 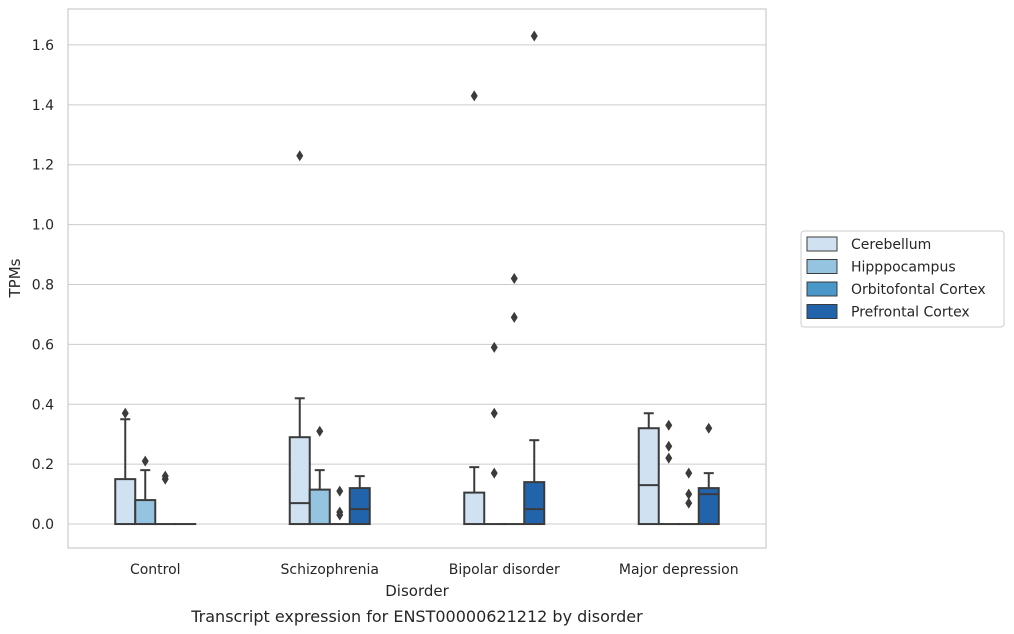 I want to click on y-axis-title: TPMs, so click(x=15, y=278).